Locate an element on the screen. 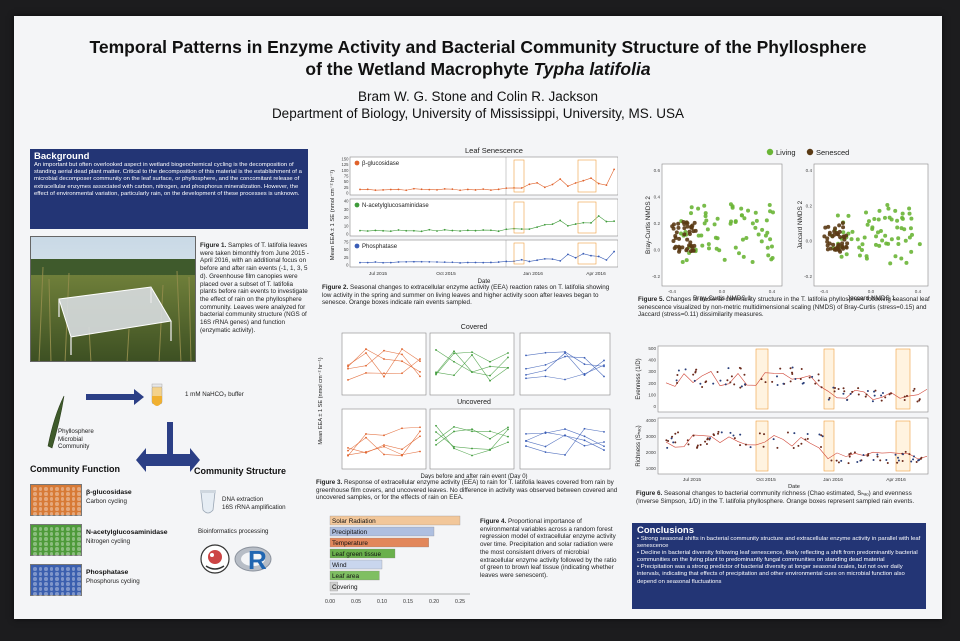 This screenshot has height=641, width=960. figure5-legend-living-marker is located at coordinates (770, 152).